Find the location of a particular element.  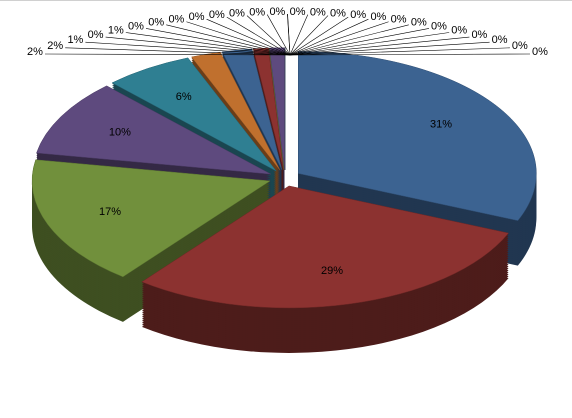

data-label: 17% is located at coordinates (110, 212).